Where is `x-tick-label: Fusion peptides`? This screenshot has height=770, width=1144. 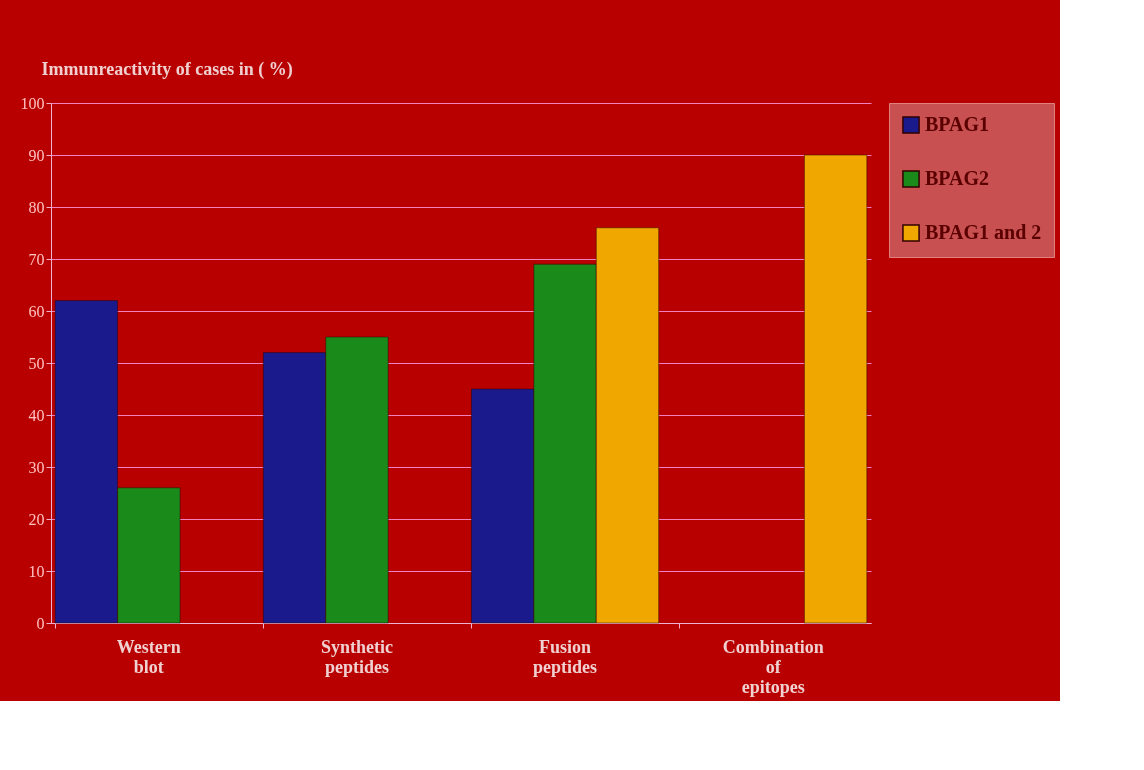 x-tick-label: Fusion peptides is located at coordinates (565, 656).